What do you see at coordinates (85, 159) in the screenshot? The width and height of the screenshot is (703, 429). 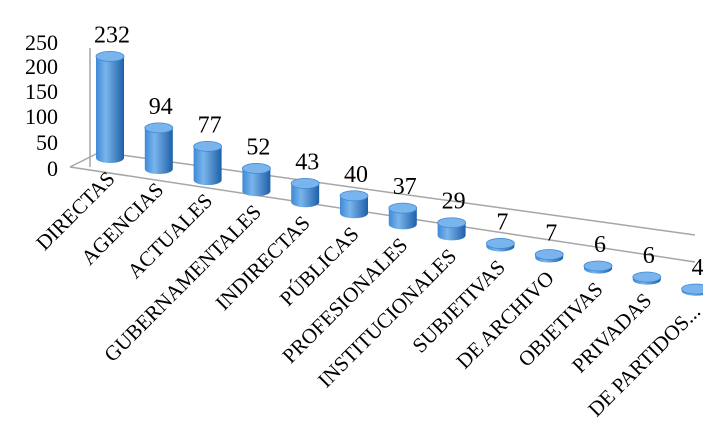 I see `floor-left-edge` at bounding box center [85, 159].